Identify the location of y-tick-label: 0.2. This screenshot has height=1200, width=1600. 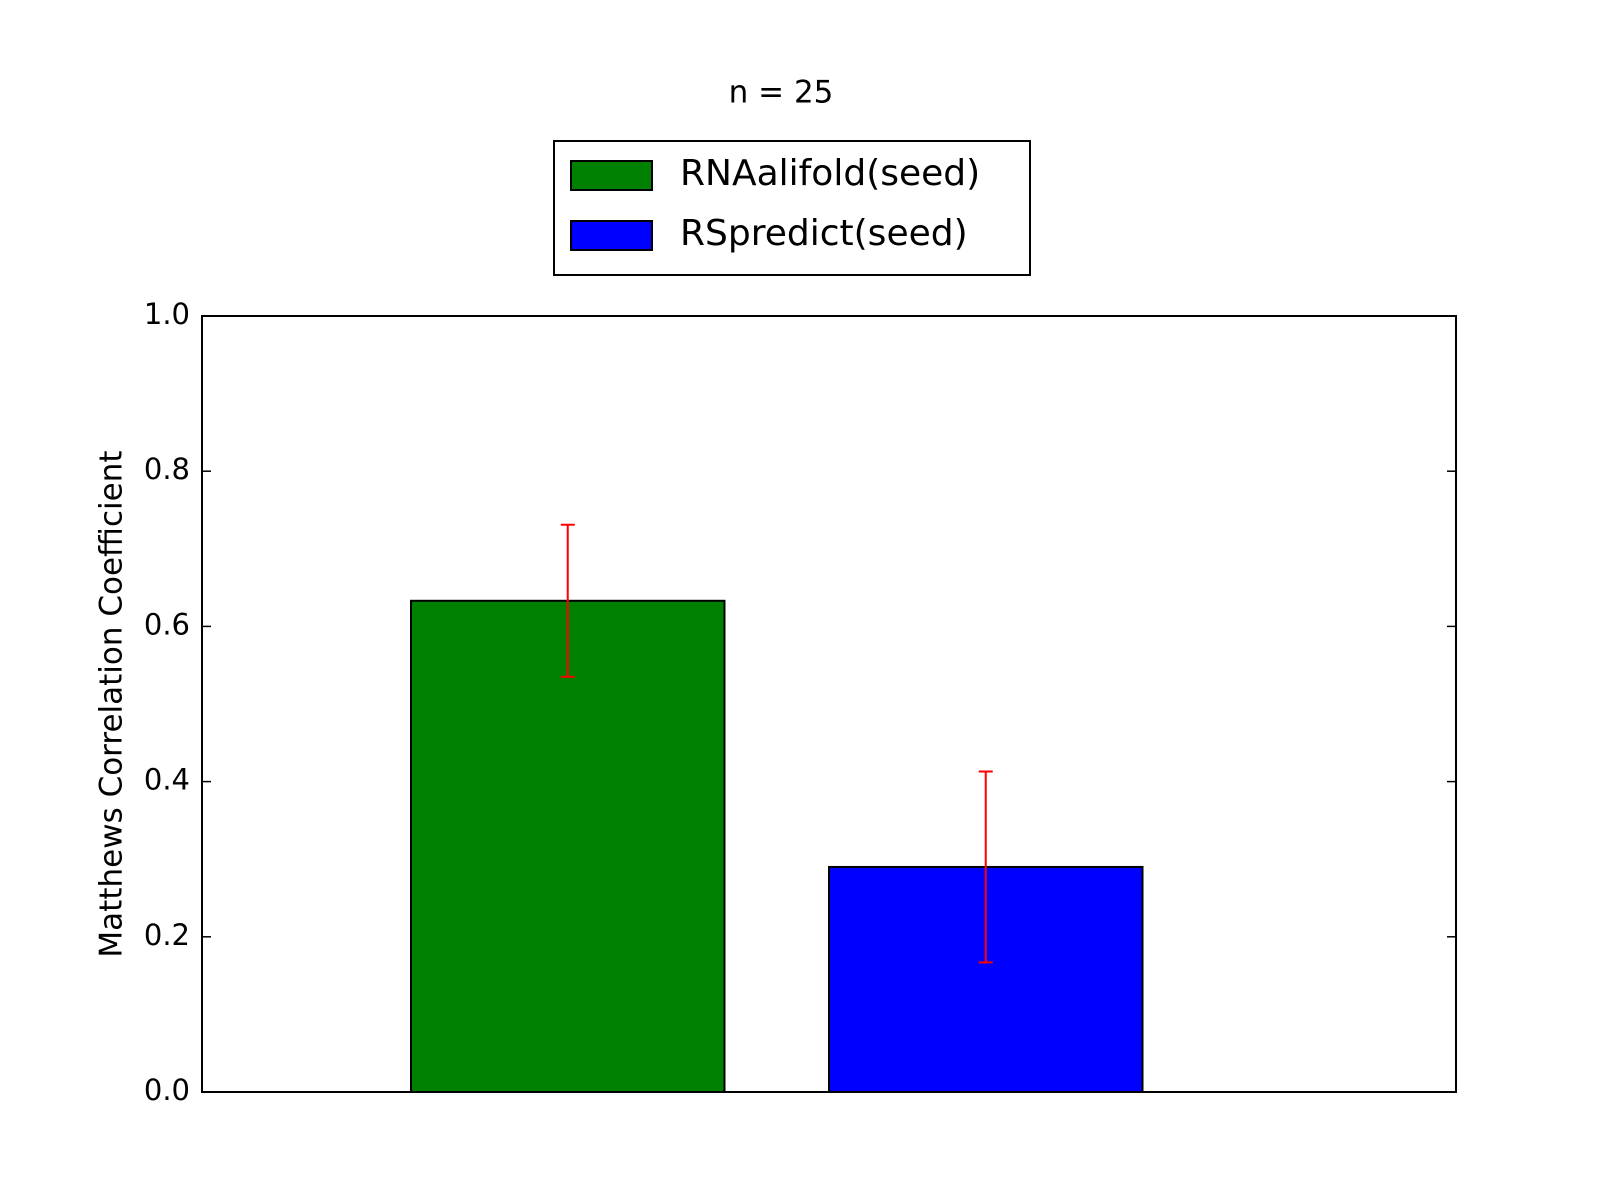
(167, 935).